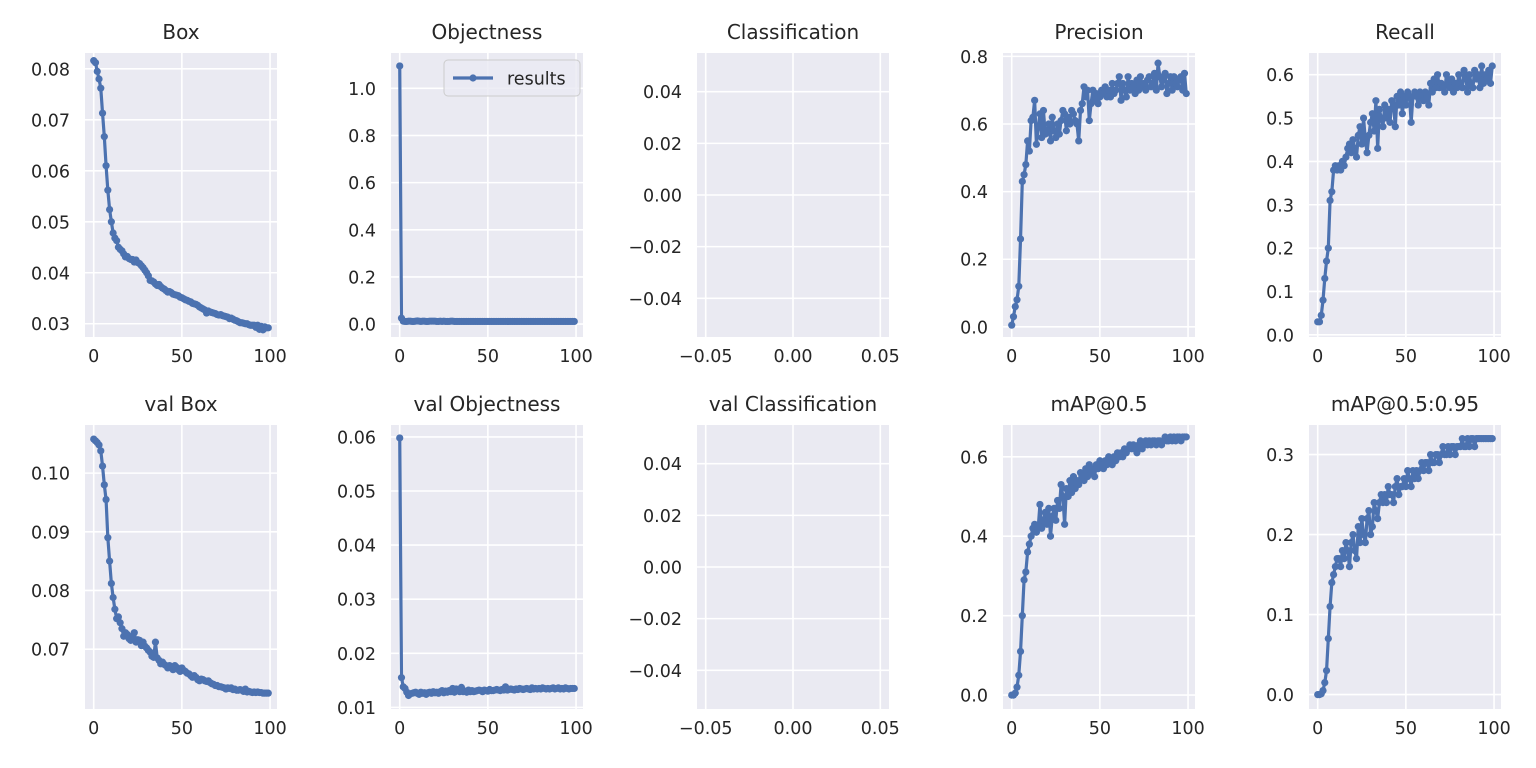 The width and height of the screenshot is (1536, 768). What do you see at coordinates (1082, 193) in the screenshot?
I see `panel-precision: 0 50 100 0.0 0.2 0.4 0.6 0.8 Precision` at bounding box center [1082, 193].